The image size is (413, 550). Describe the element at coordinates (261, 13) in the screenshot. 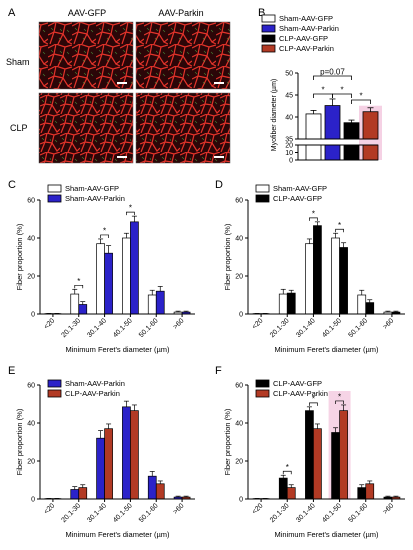

I see `panel-letter-b: B` at that location.